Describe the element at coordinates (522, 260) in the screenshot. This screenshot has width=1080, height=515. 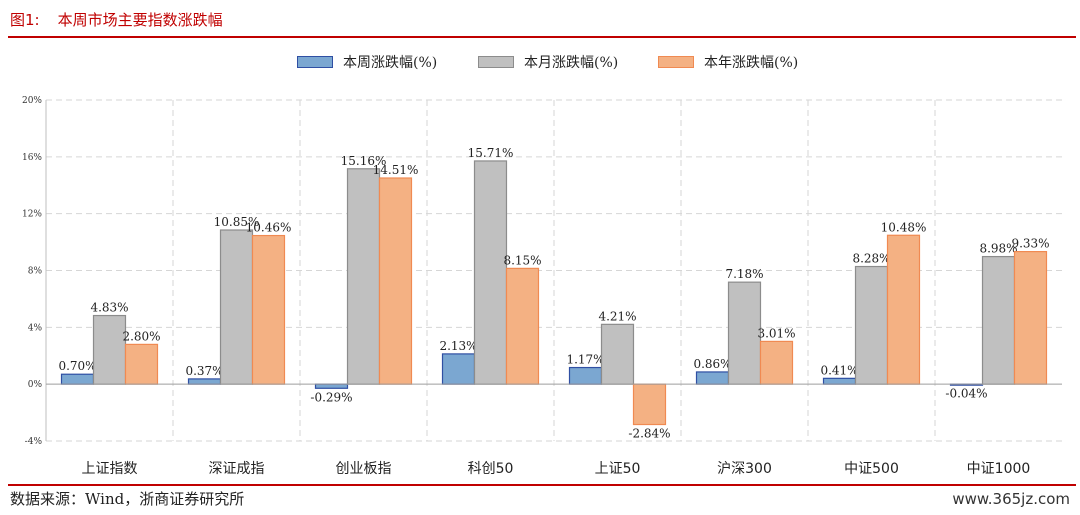
I see `data-label: 8.15%` at that location.